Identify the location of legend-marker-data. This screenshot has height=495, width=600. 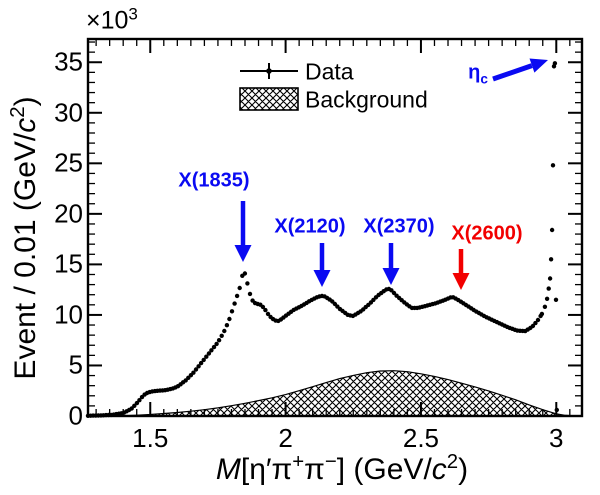
(269, 71).